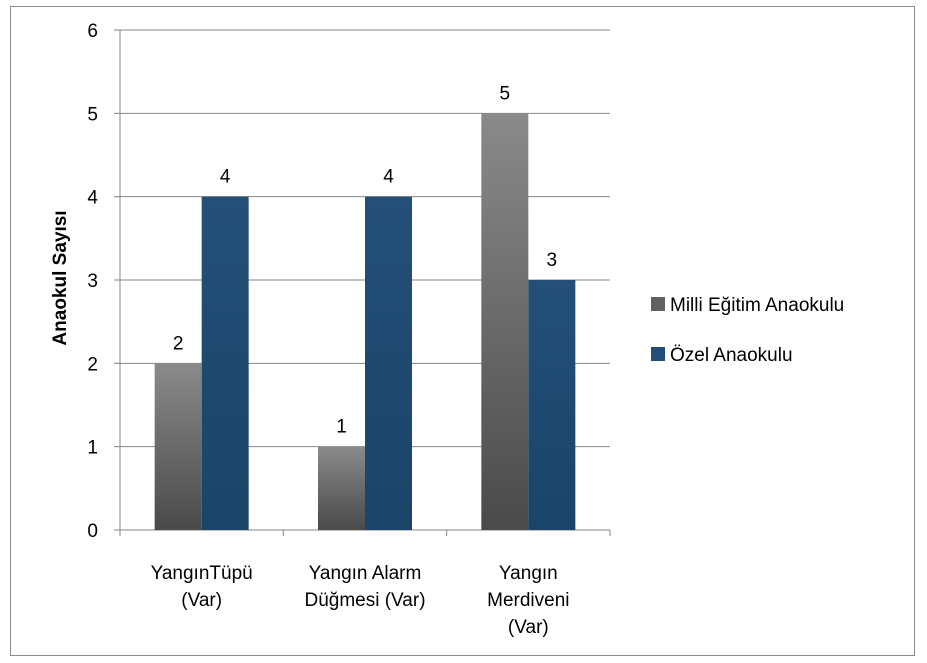 This screenshot has height=663, width=927. Describe the element at coordinates (92, 281) in the screenshot. I see `y-tick-label: 3` at that location.